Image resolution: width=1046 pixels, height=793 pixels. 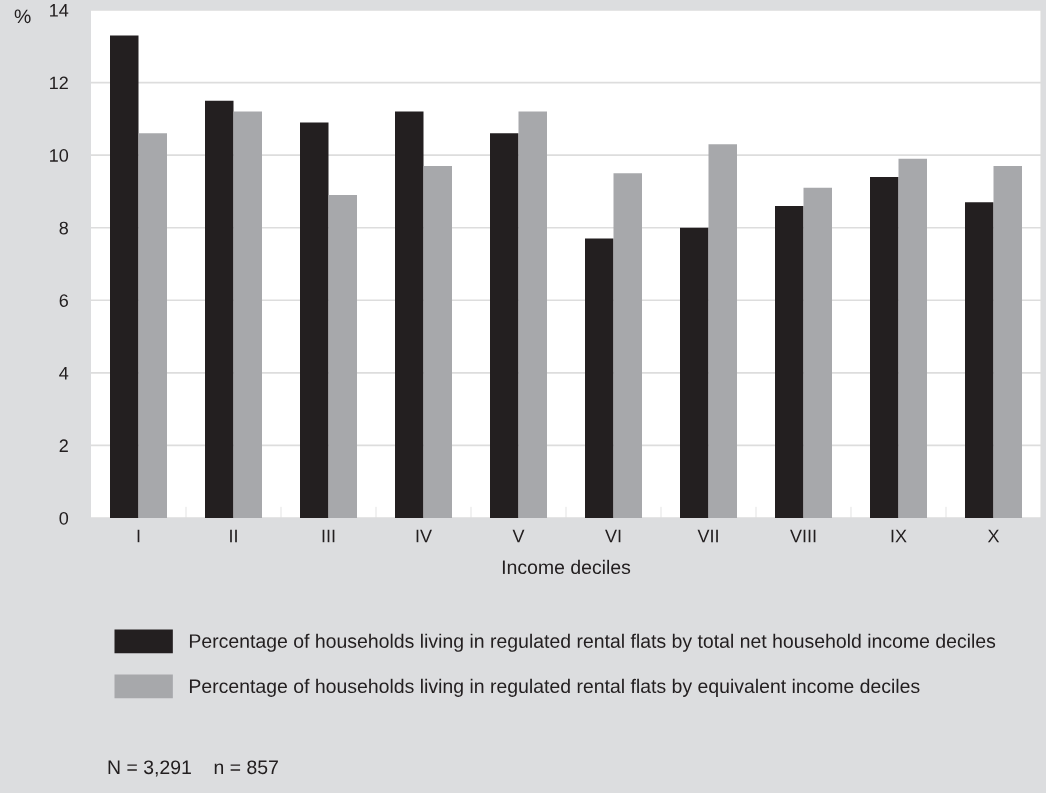 What do you see at coordinates (64, 373) in the screenshot?
I see `y-tick-label: 4` at bounding box center [64, 373].